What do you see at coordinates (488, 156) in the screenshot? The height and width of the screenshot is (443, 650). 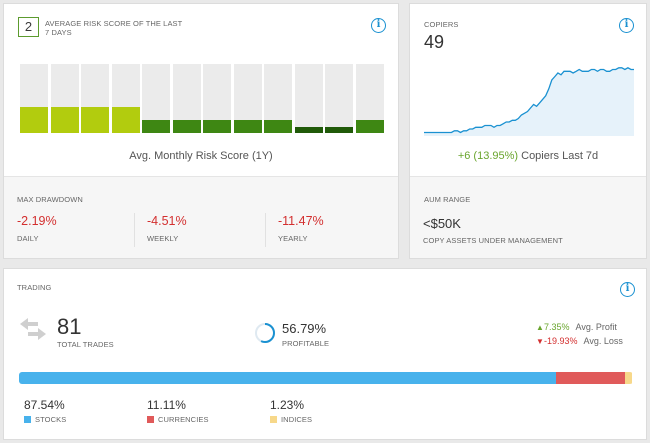 I see `copiers-change-value: +6 (13.95%)` at bounding box center [488, 156].